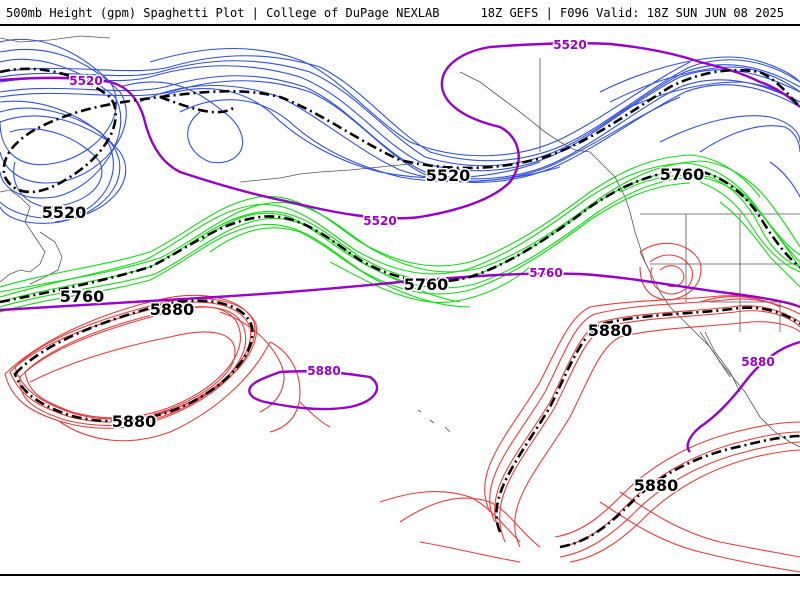 Image resolution: width=800 pixels, height=600 pixels. I want to click on coast-aleutians, so click(325, 173).